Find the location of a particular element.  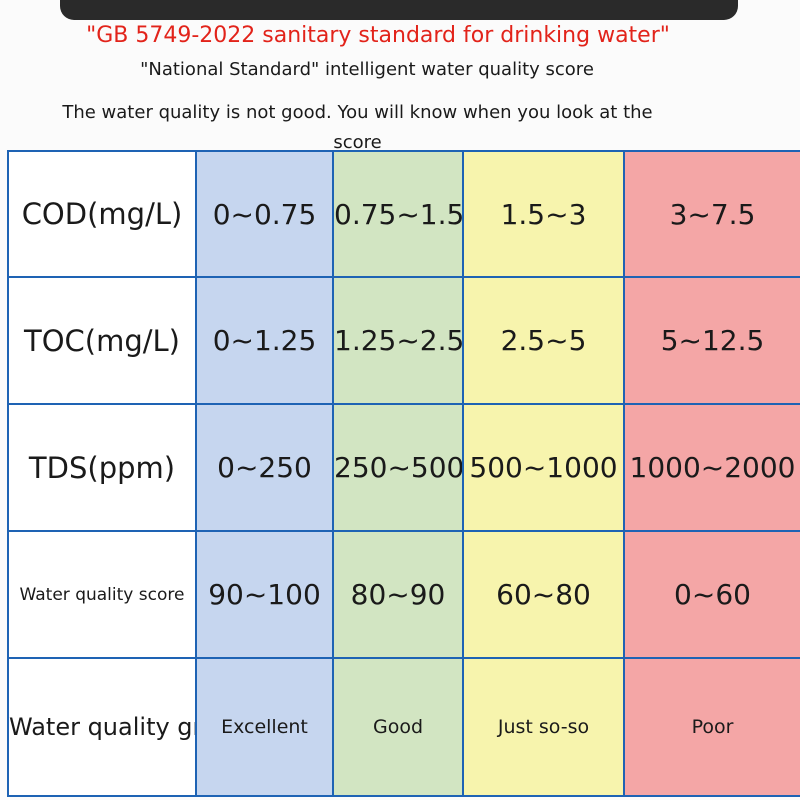

row-label-toc: TOC(mg/L) is located at coordinates (102, 340).